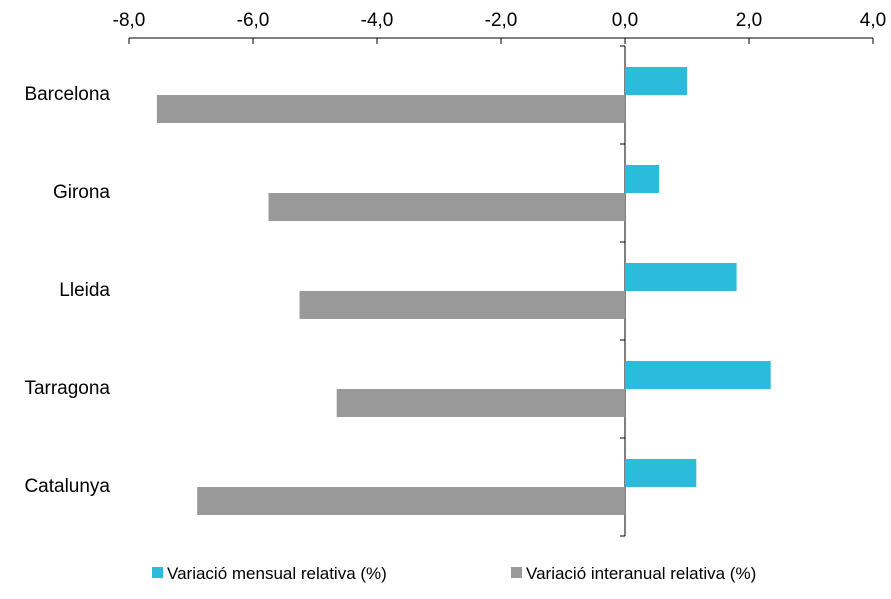 The width and height of the screenshot is (891, 599). I want to click on bar-mensual-tarragona, so click(698, 375).